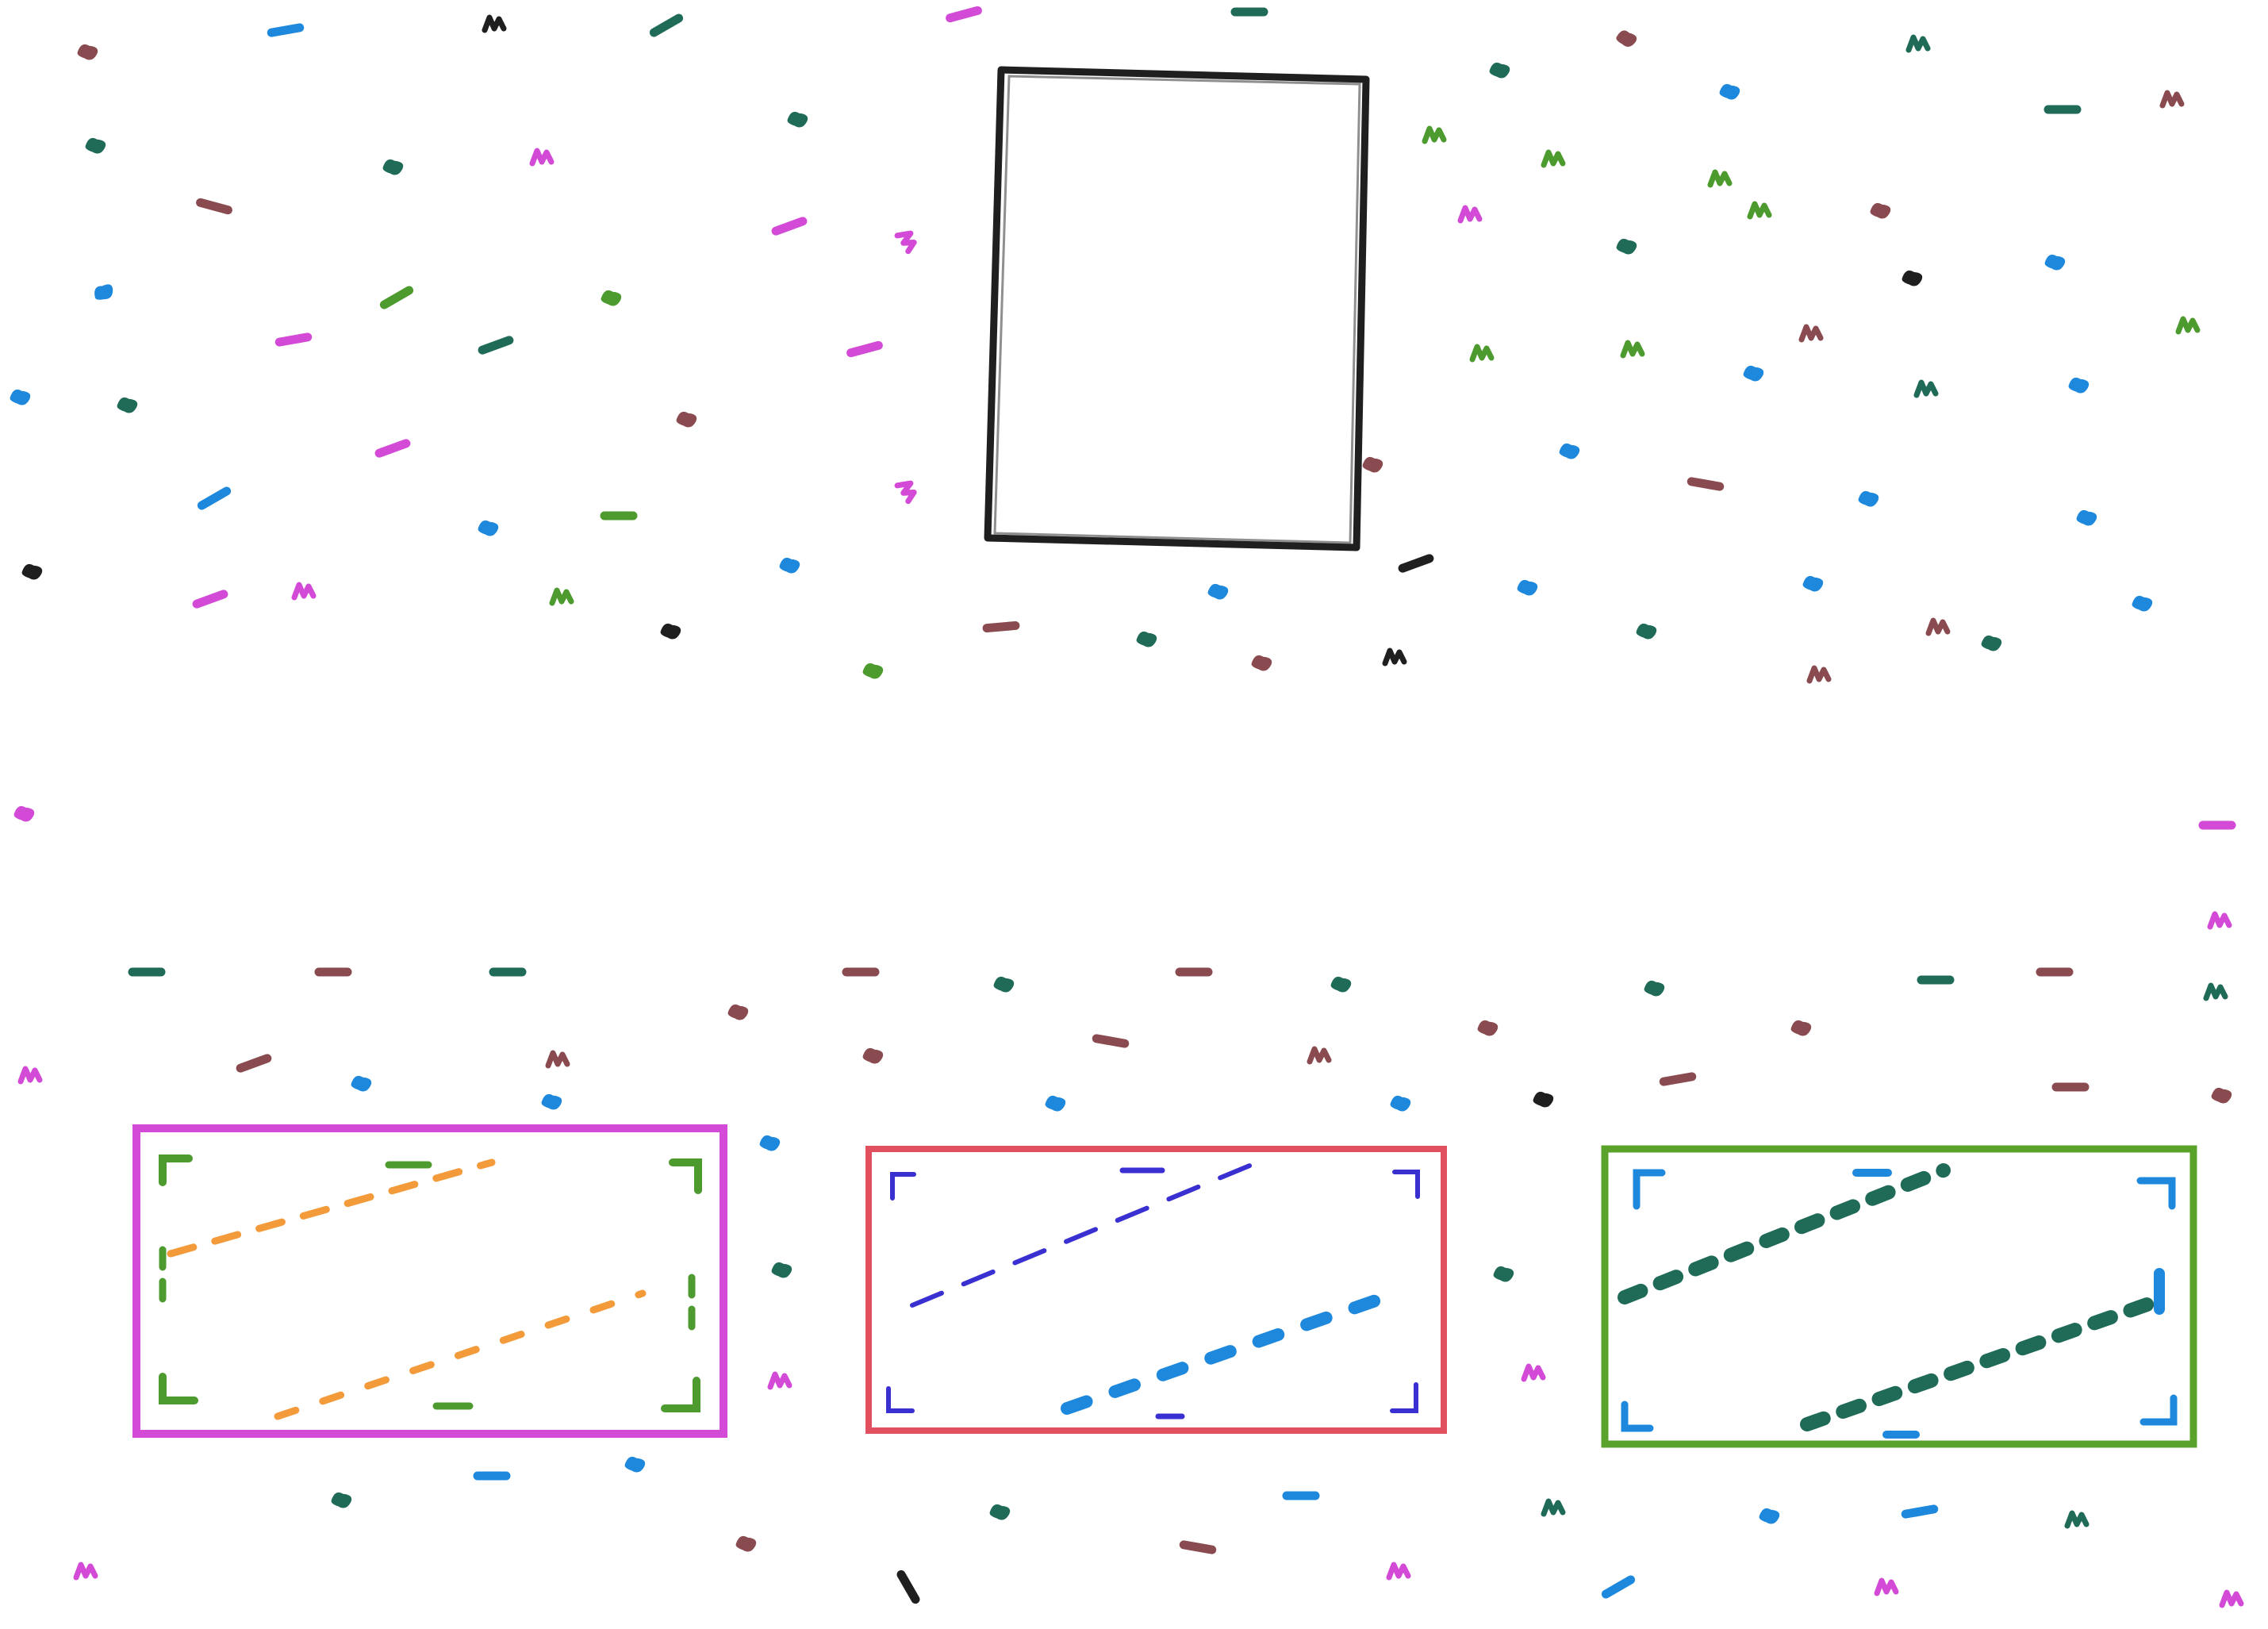 This screenshot has height=1629, width=2268. What do you see at coordinates (1232, 1351) in the screenshot?
I see `panel-middle-dash-bottom` at bounding box center [1232, 1351].